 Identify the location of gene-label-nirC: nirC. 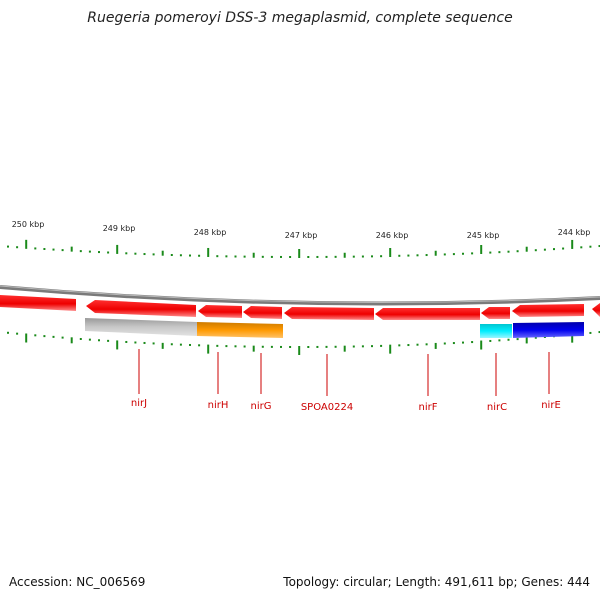
(497, 407).